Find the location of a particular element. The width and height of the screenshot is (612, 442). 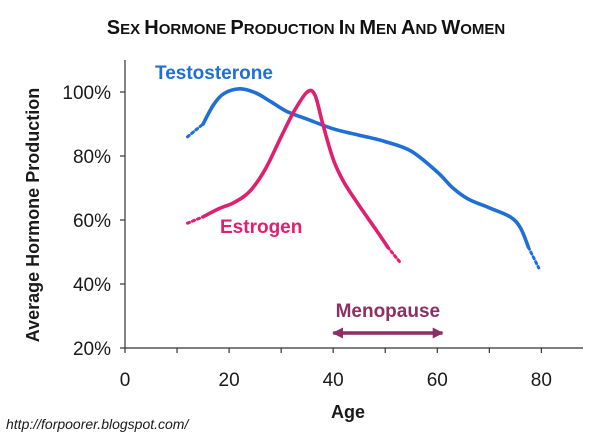

x-tick-label: 40 is located at coordinates (333, 380).